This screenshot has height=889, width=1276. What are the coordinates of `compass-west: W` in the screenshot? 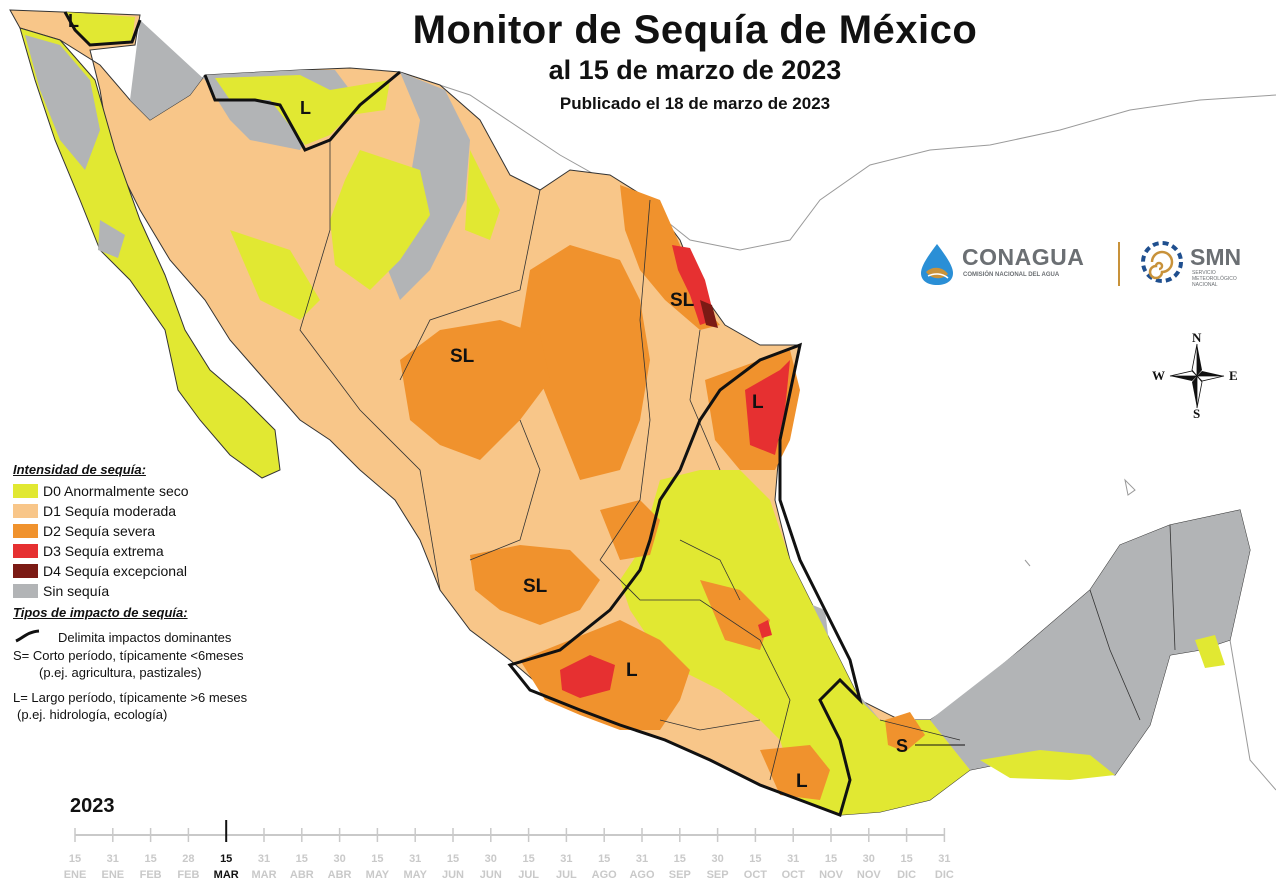 It's located at (1158, 375).